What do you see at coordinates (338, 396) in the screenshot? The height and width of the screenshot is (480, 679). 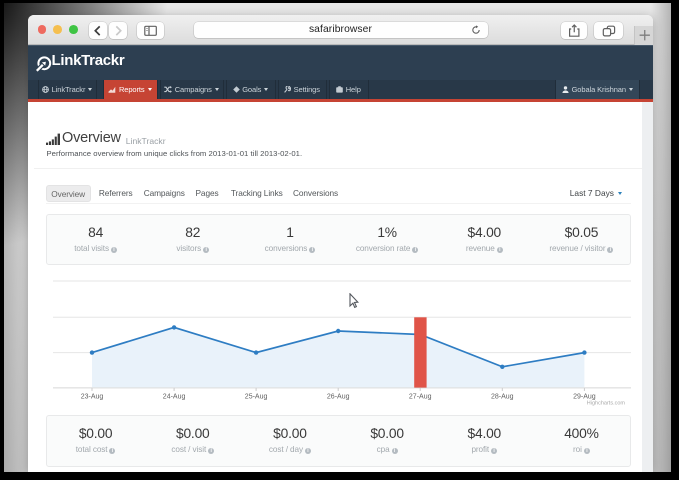 I see `svg-text: 26-Aug` at bounding box center [338, 396].